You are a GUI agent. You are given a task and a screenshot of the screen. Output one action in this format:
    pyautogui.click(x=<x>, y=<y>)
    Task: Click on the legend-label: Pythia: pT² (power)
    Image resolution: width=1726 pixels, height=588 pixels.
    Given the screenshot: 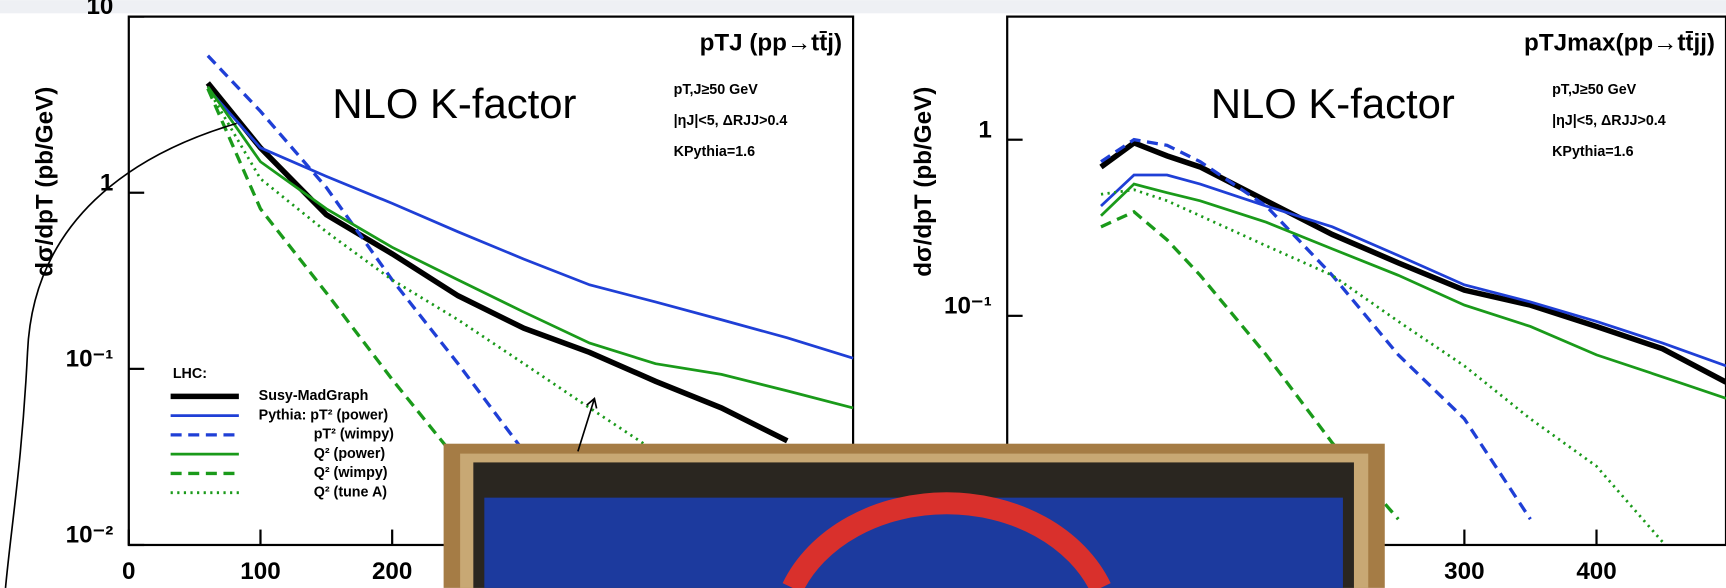 What is the action you would take?
    pyautogui.click(x=324, y=415)
    